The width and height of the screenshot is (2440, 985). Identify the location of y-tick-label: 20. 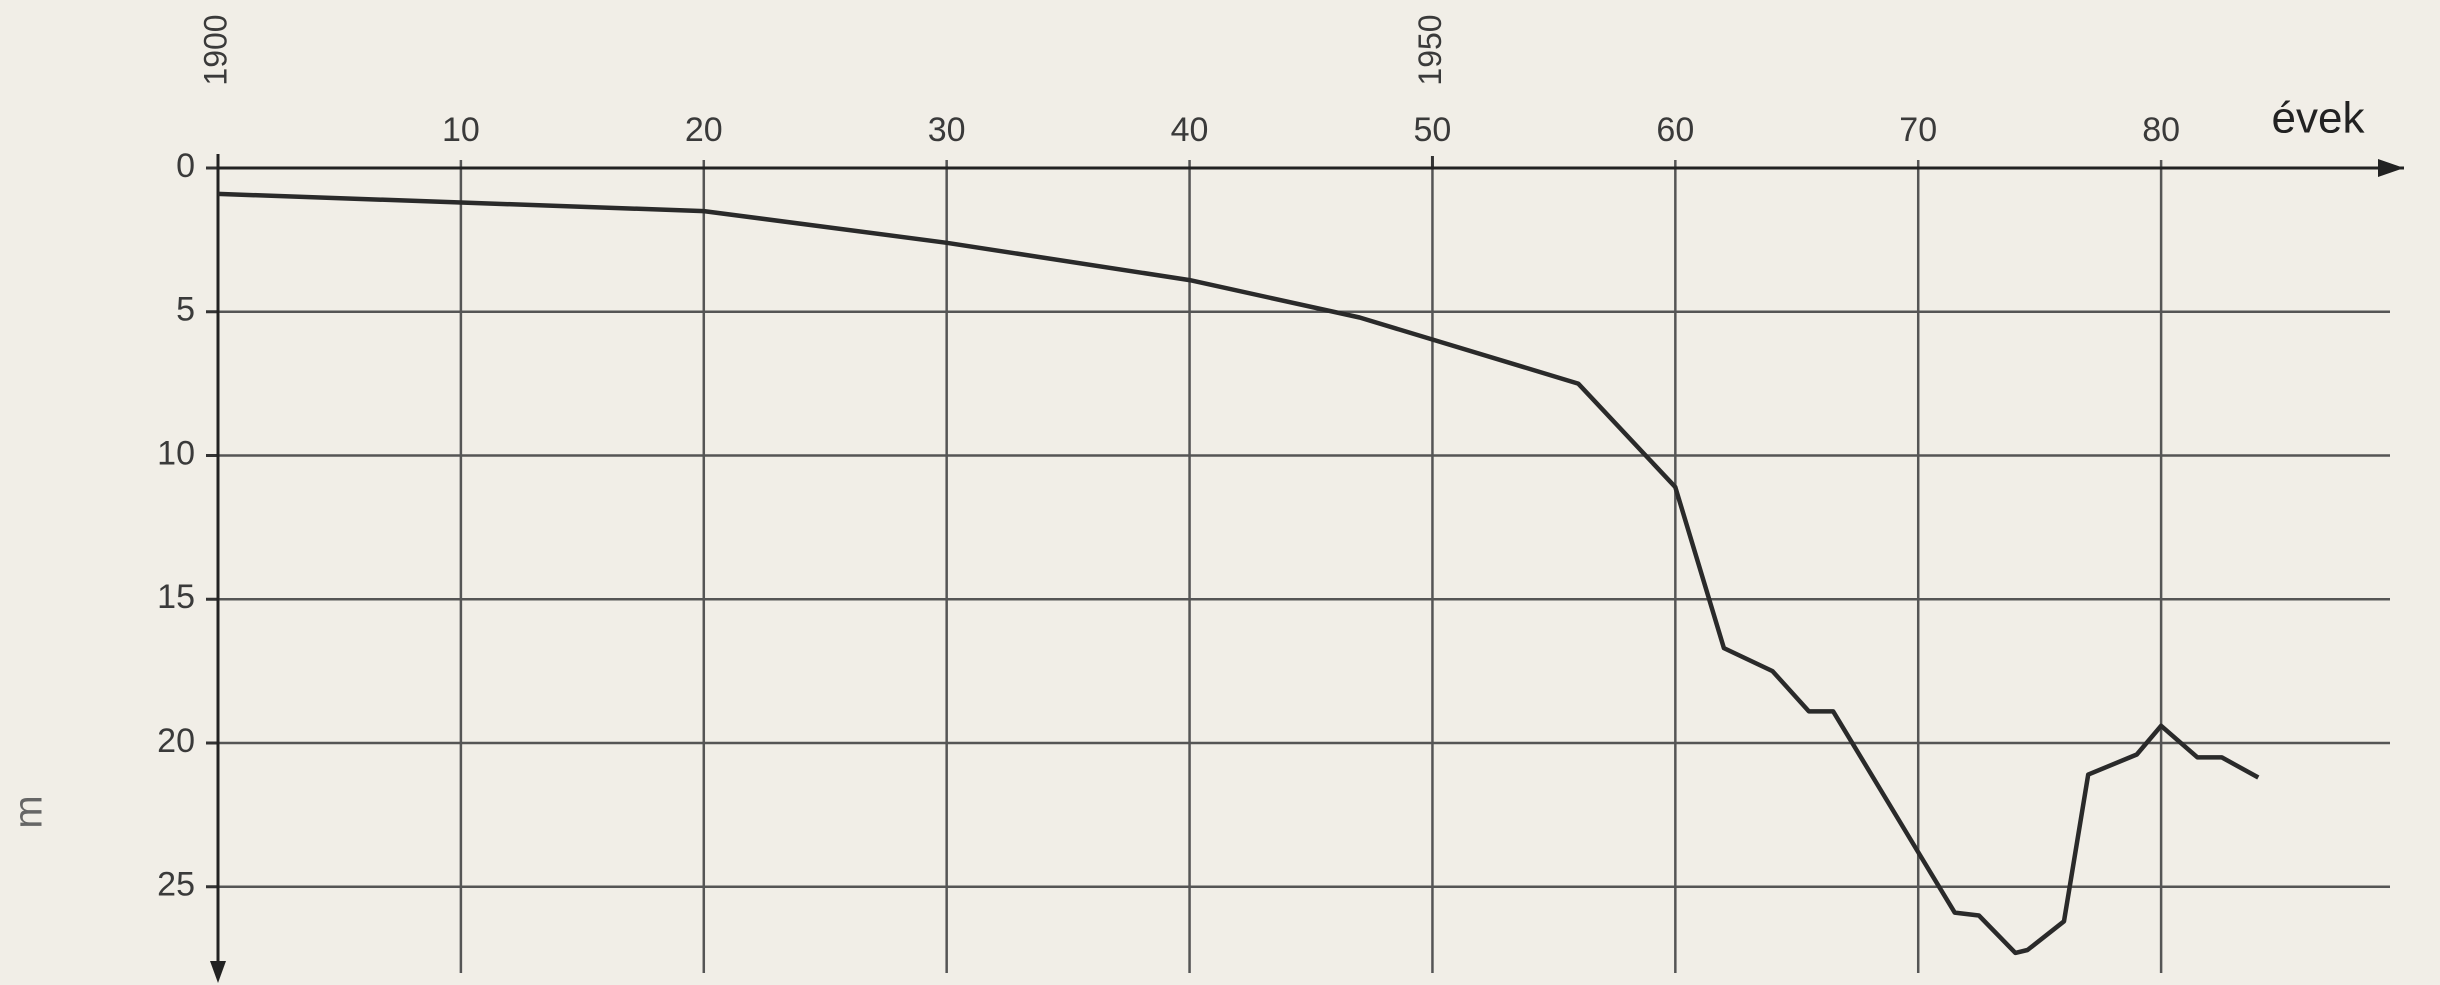
(176, 741).